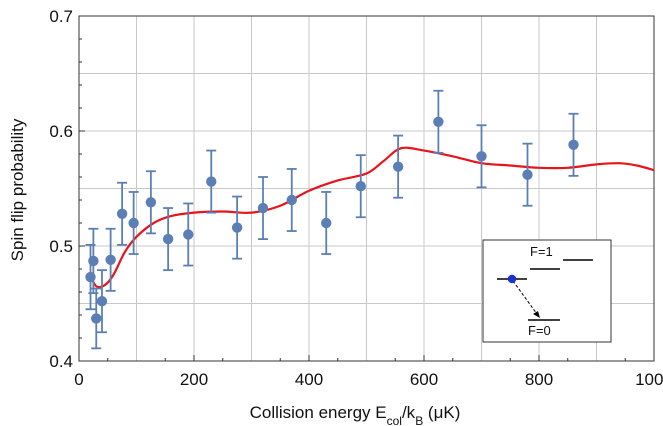  What do you see at coordinates (539, 330) in the screenshot?
I see `inset-label-f0: F=0` at bounding box center [539, 330].